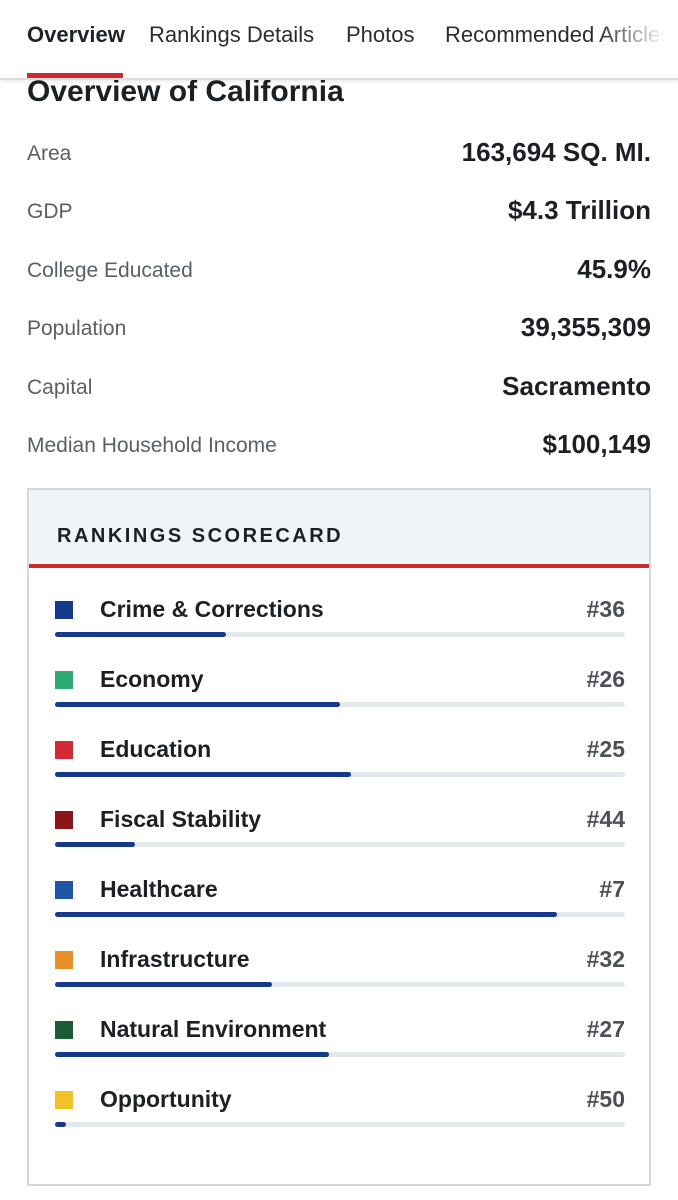 The image size is (678, 1200). I want to click on tabs-fade-overlay, so click(638, 39).